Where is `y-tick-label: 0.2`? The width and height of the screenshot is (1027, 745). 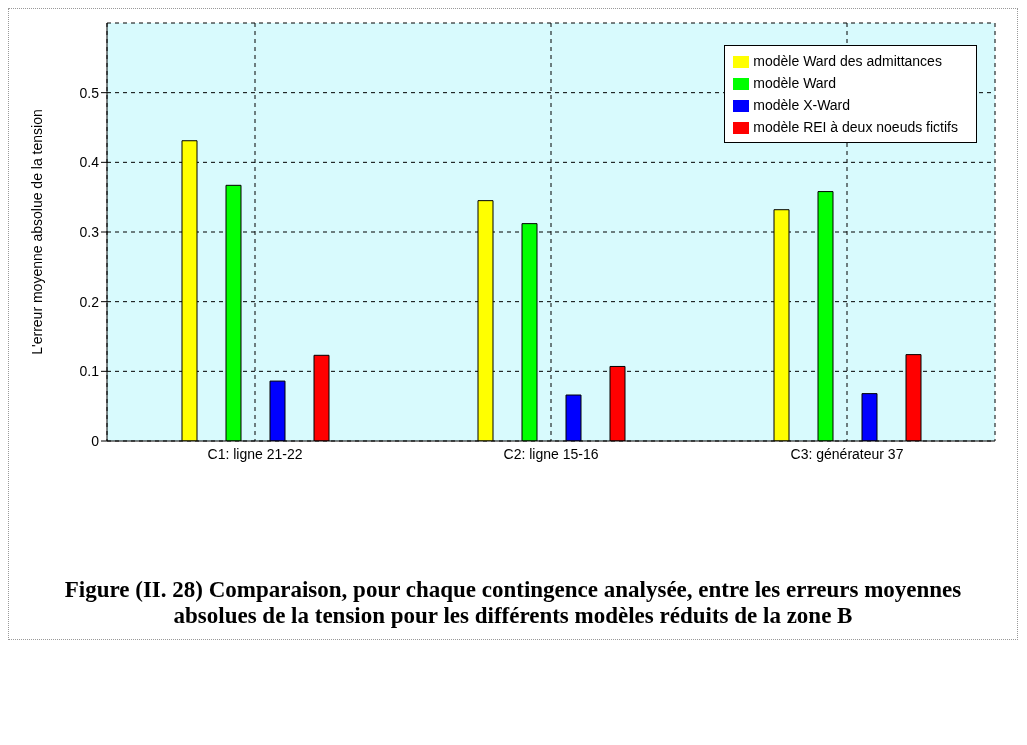
y-tick-label: 0.2 is located at coordinates (89, 301).